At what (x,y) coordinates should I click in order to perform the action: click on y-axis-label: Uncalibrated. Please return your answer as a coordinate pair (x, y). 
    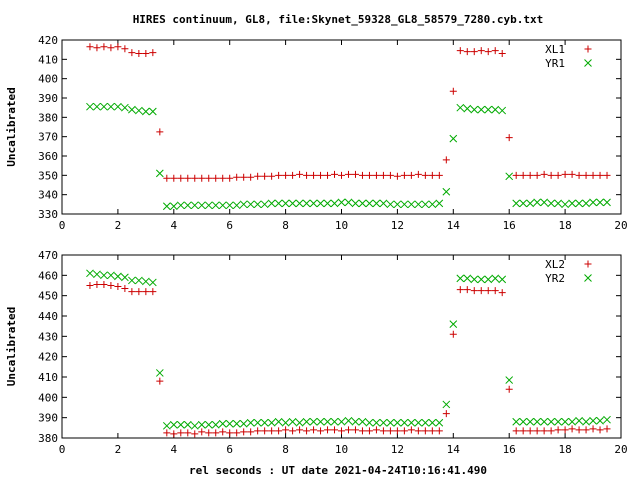
    Looking at the image, I should click on (11, 346).